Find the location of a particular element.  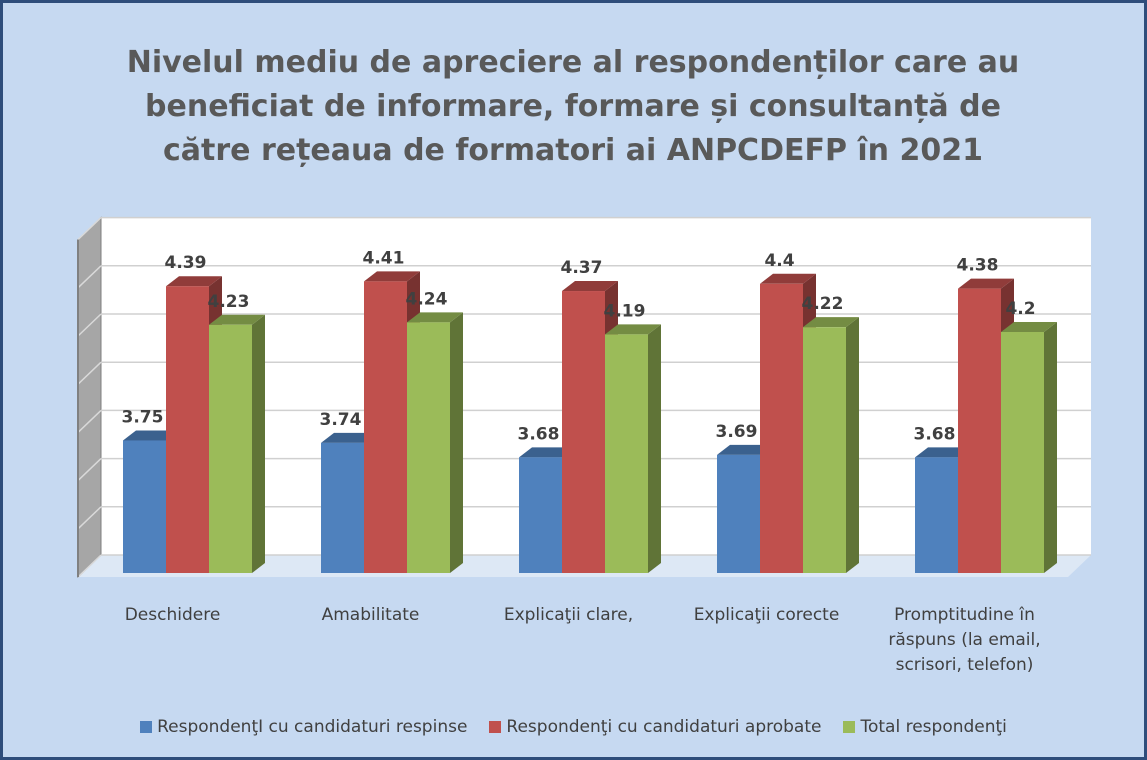

legend-label: Respondenţi cu candidaturi aprobate is located at coordinates (664, 727).